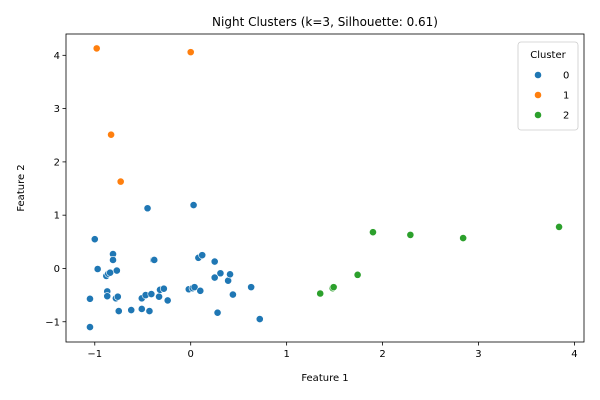 This screenshot has height=400, width=600. I want to click on legend-label-cluster-0: 0, so click(566, 76).